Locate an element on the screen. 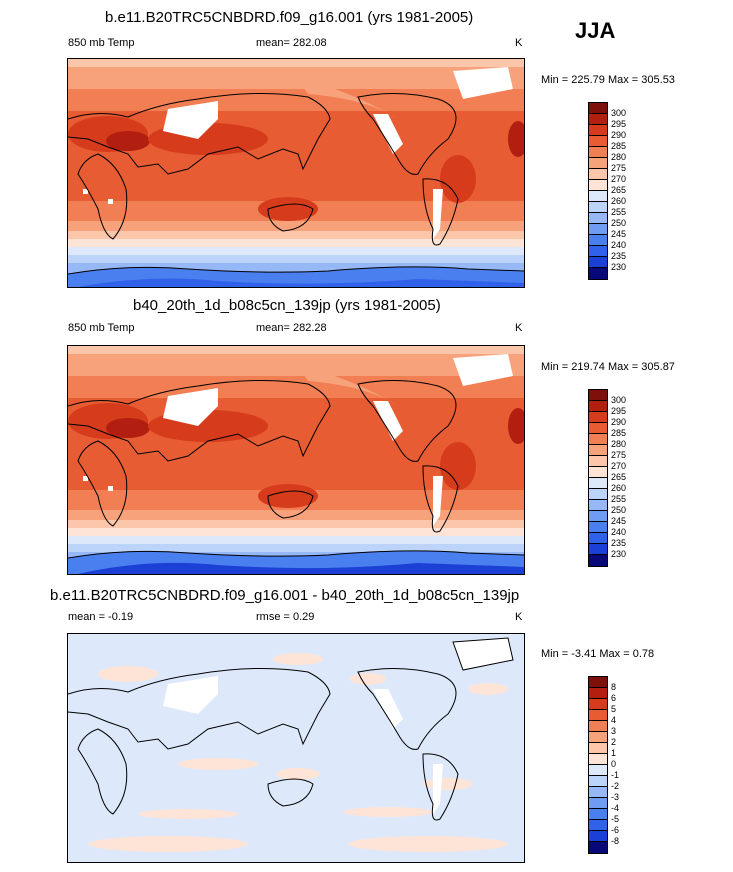 The width and height of the screenshot is (733, 872). panel-1-level-label: 255 is located at coordinates (619, 212).